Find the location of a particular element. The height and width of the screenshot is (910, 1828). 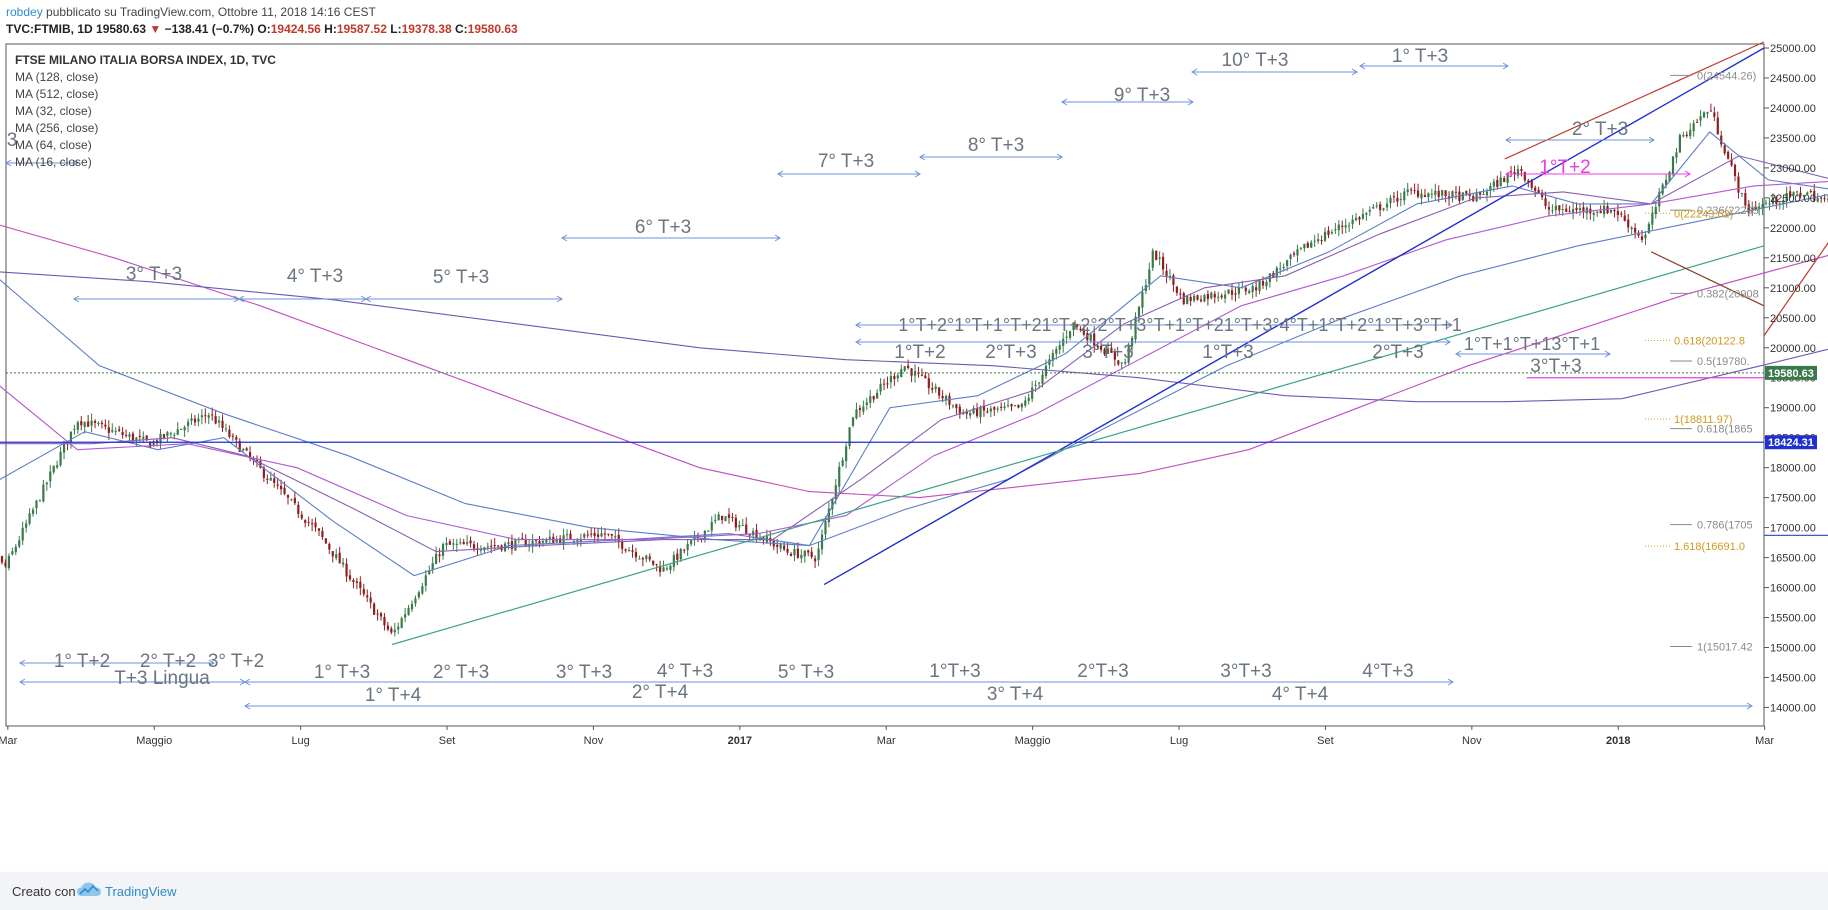

legend-ma-16: MA (16, close) is located at coordinates (53, 162).